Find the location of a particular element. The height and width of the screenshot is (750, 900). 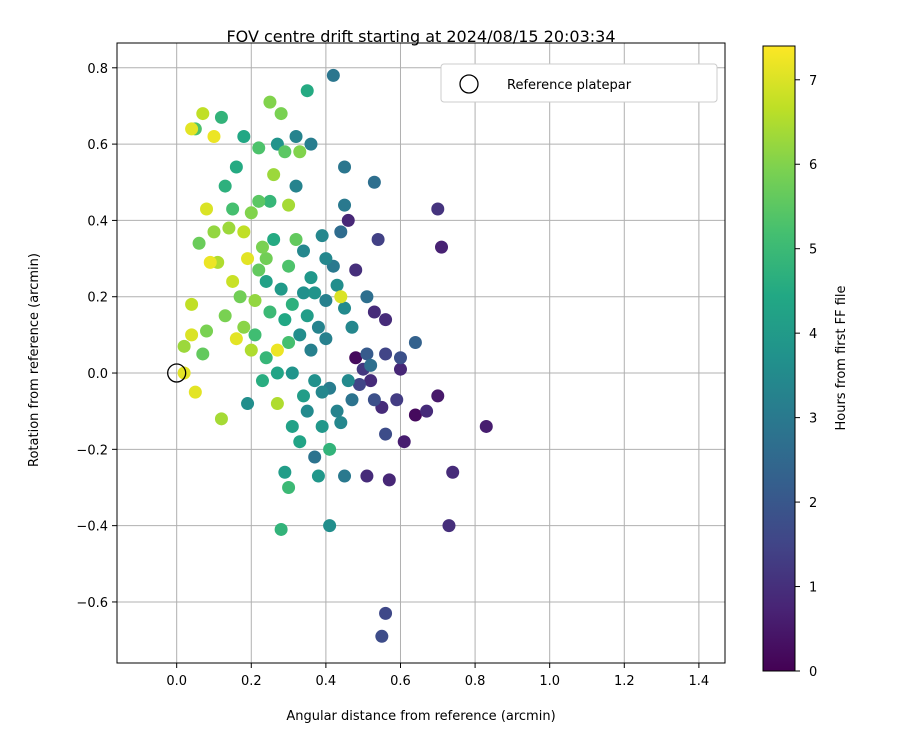

colorbar-tick-label: 5 is located at coordinates (813, 250).